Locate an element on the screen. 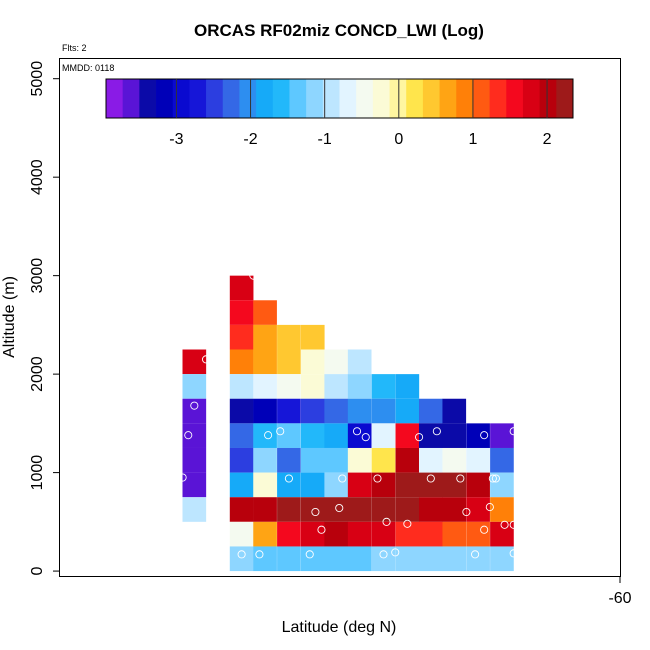 Image resolution: width=650 pixels, height=650 pixels. colorbar-tick-label: -1 is located at coordinates (325, 139).